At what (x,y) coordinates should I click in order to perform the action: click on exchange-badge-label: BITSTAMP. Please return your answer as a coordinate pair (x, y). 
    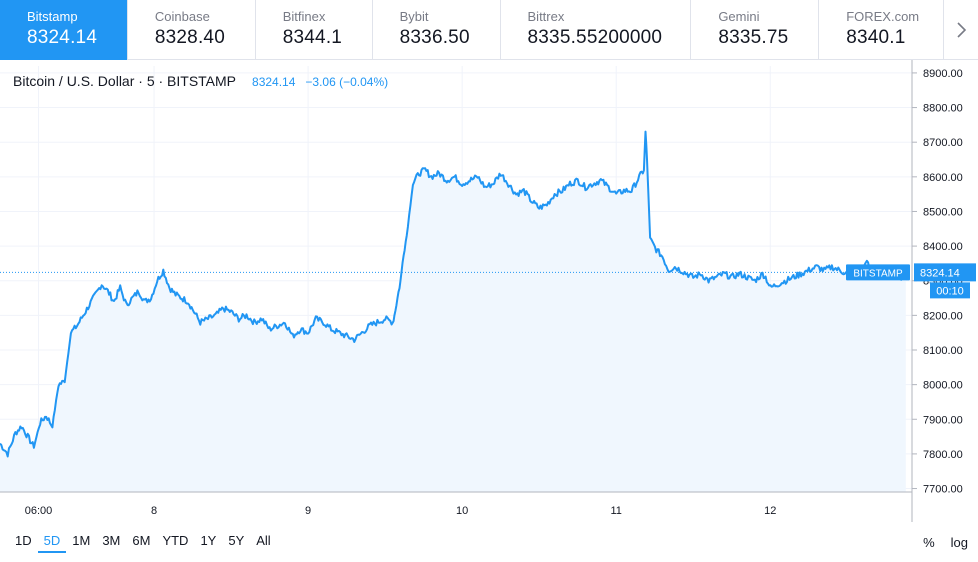
    Looking at the image, I should click on (878, 273).